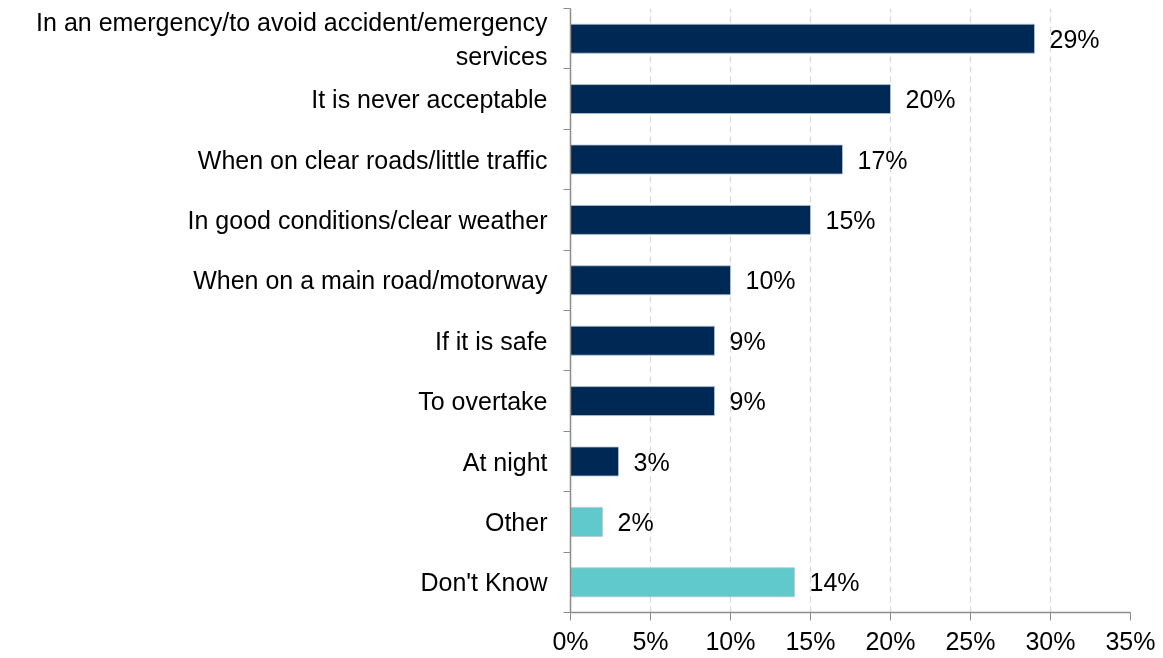 Image resolution: width=1163 pixels, height=658 pixels. I want to click on data-label: 14%, so click(834, 582).